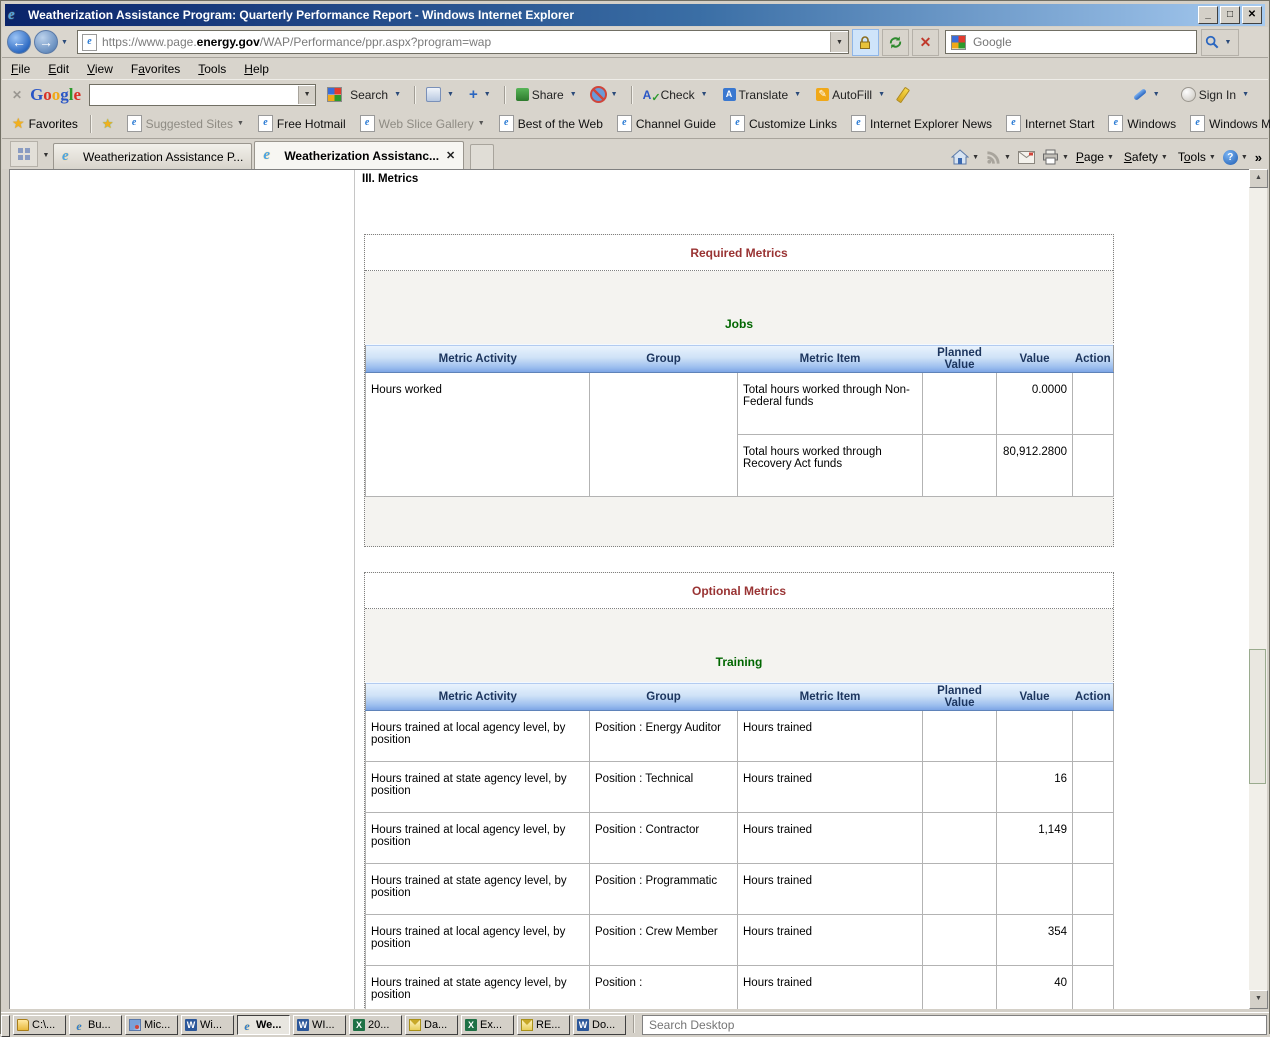  What do you see at coordinates (441, 94) in the screenshot?
I see `bookmarks-button: ▼` at bounding box center [441, 94].